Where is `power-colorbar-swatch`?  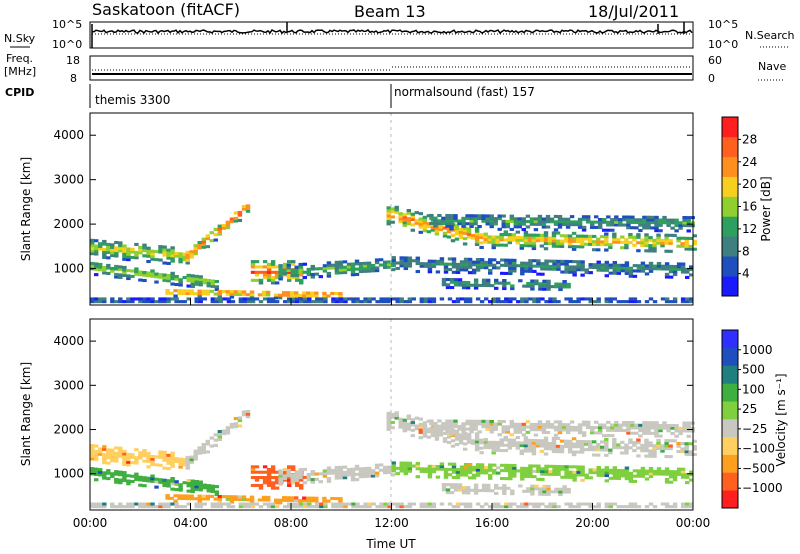 power-colorbar-swatch is located at coordinates (730, 286).